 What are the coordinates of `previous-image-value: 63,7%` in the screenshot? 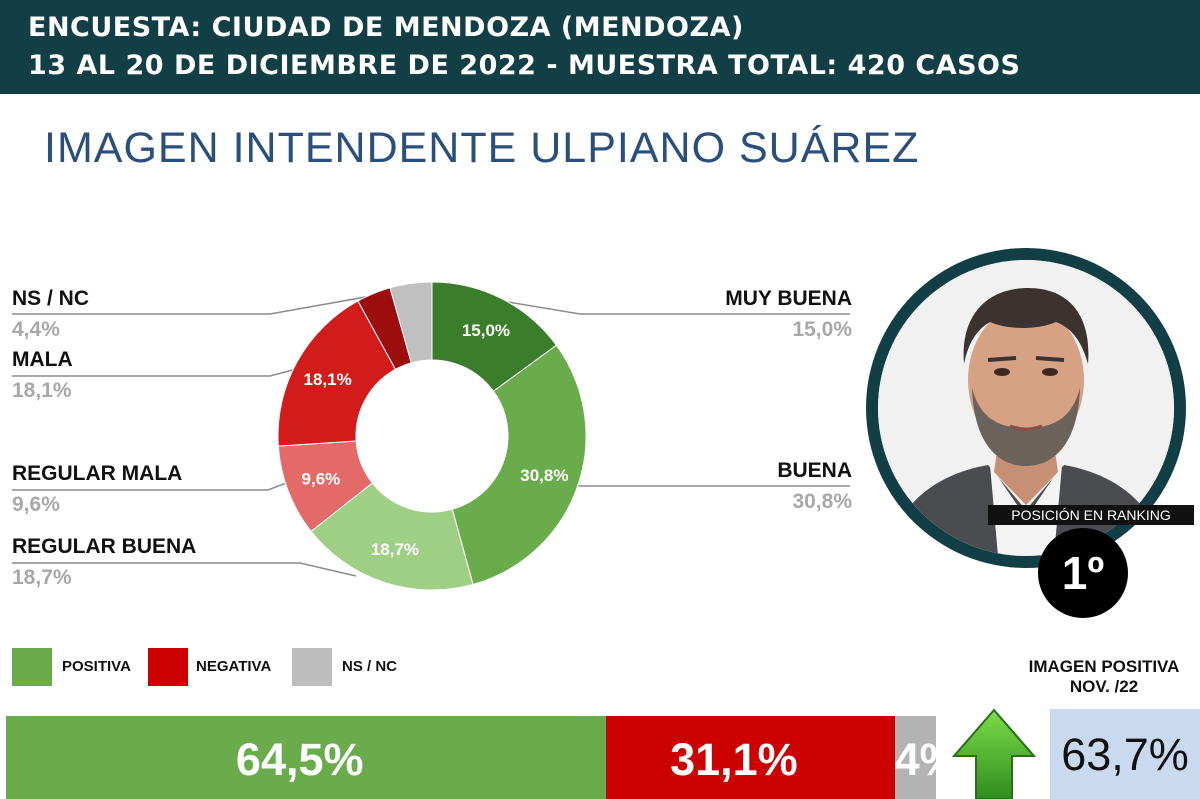 It's located at (1125, 754).